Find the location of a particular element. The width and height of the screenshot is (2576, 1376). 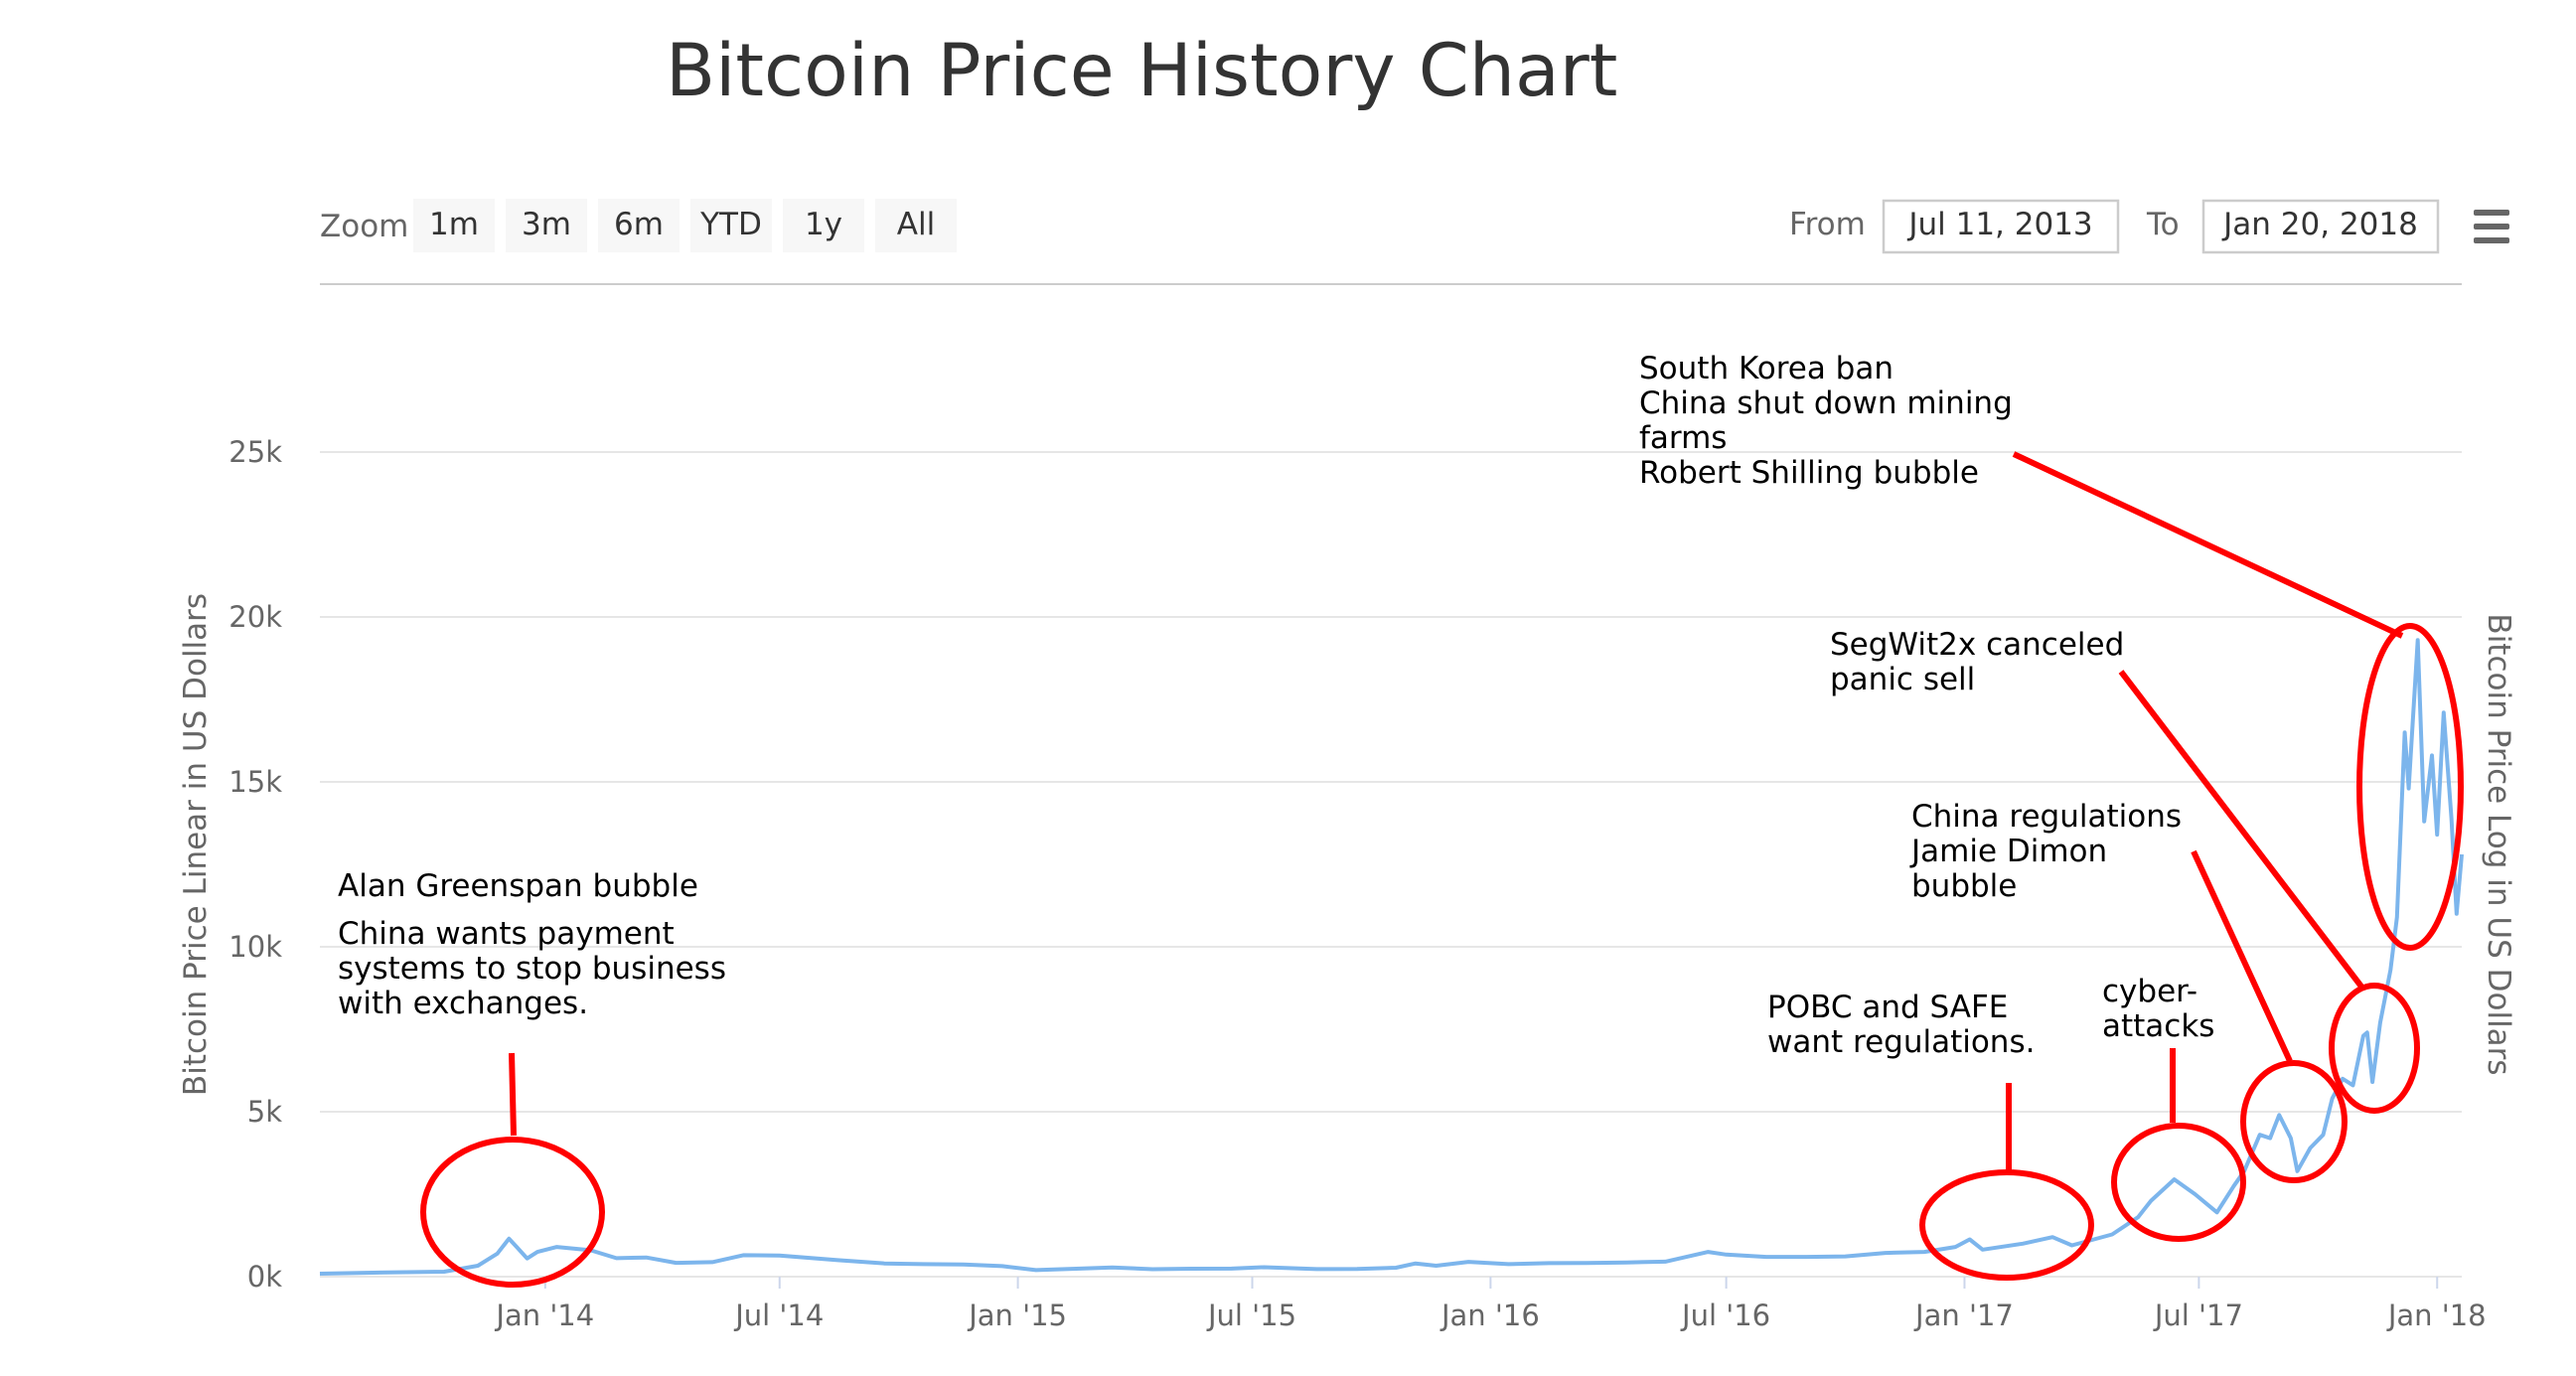

x-tick-label: Jan '18 is located at coordinates (2436, 1315).